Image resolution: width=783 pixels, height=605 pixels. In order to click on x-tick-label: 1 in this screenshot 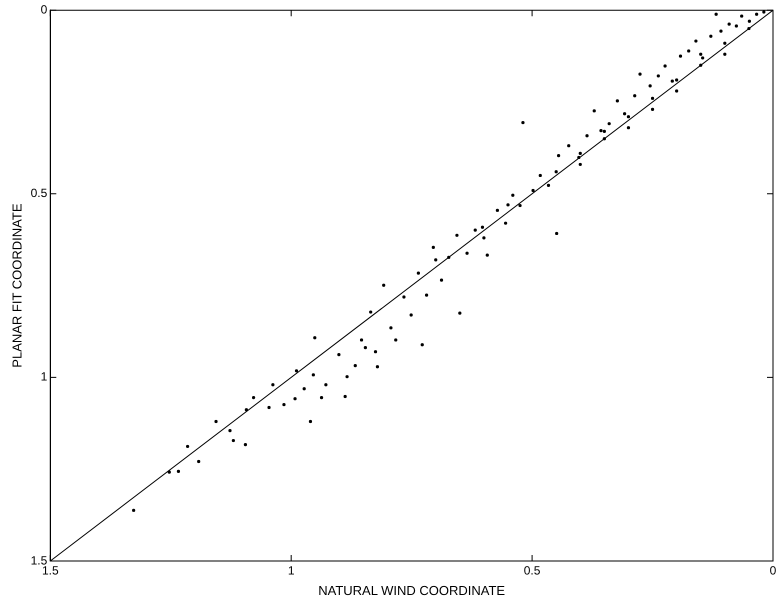, I will do `click(291, 571)`.